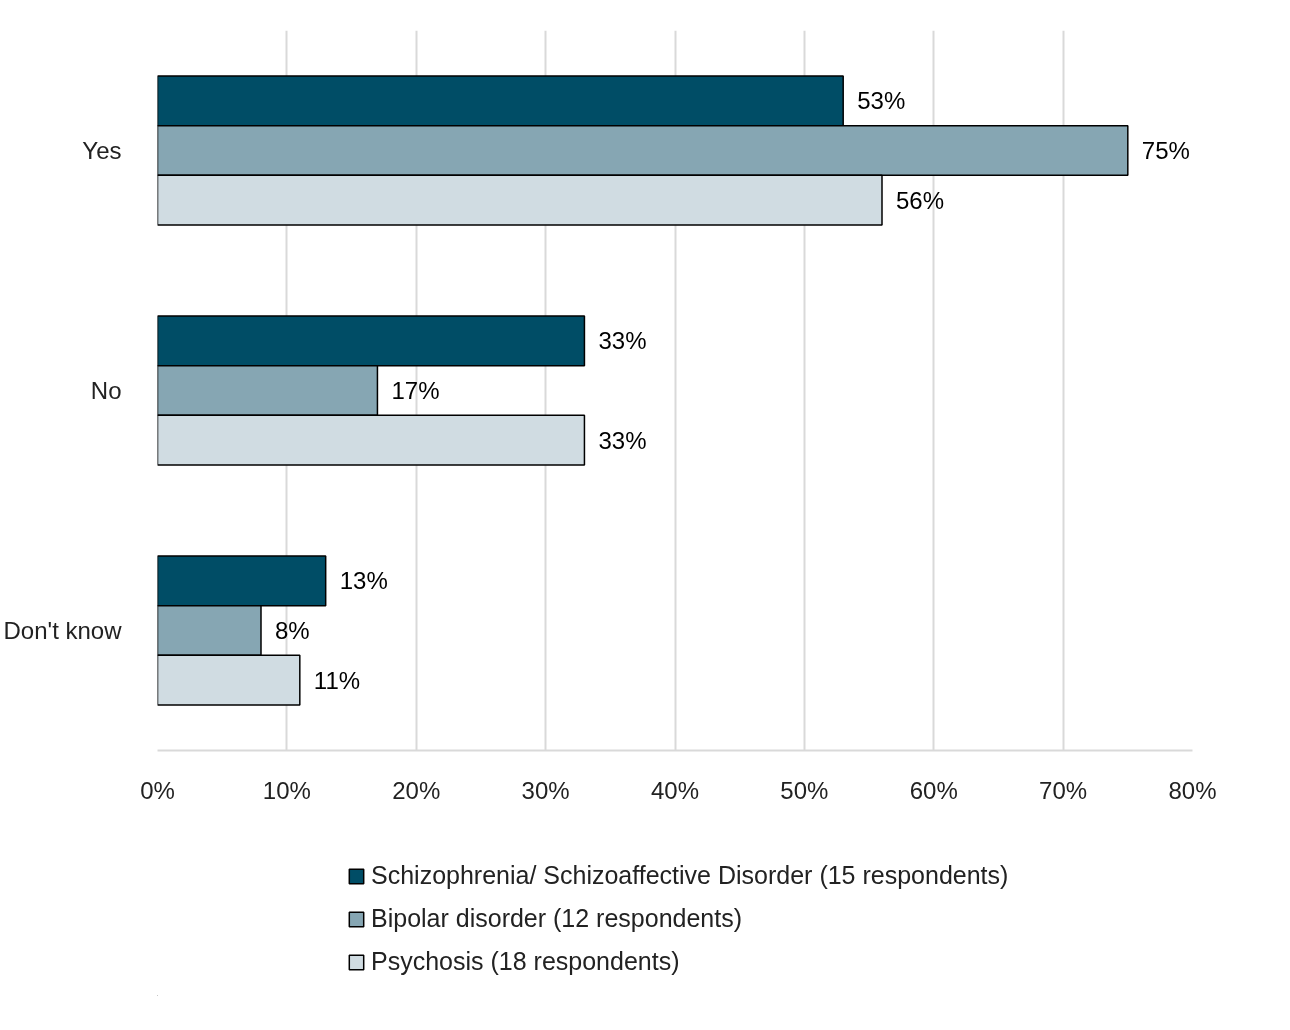 The width and height of the screenshot is (1290, 1030). I want to click on data-label: 56%, so click(920, 200).